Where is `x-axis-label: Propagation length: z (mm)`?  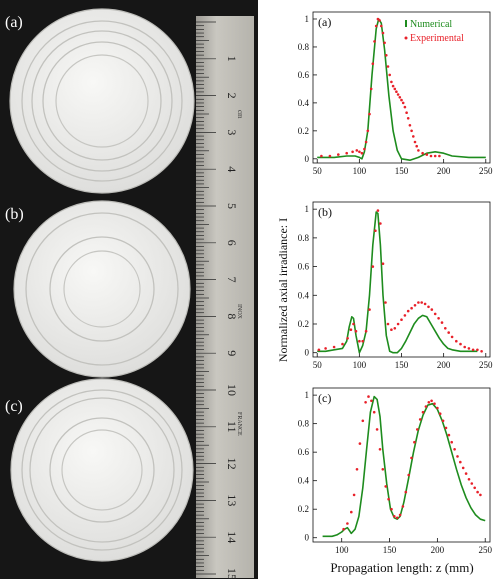
x-axis-label: Propagation length: z (mm) is located at coordinates (401, 567).